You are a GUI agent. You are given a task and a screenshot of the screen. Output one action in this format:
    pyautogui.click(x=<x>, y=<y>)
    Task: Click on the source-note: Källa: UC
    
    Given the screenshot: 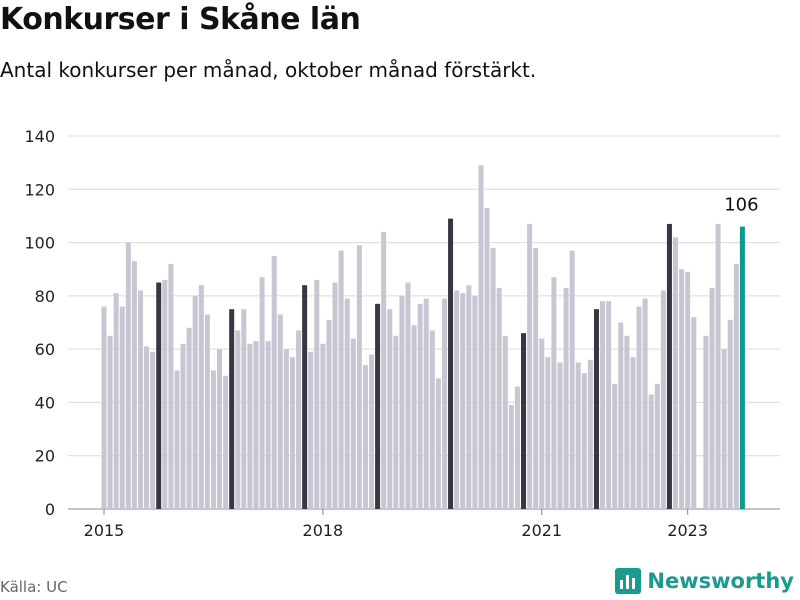 What is the action you would take?
    pyautogui.click(x=34, y=587)
    